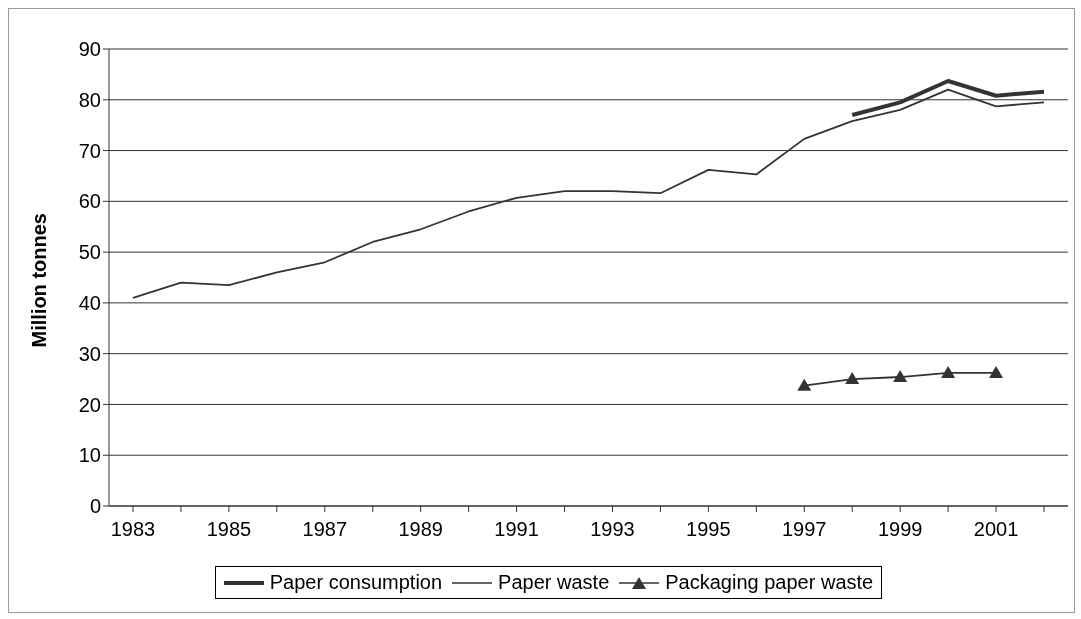  Describe the element at coordinates (89, 49) in the screenshot. I see `y-tick-label: 90` at that location.